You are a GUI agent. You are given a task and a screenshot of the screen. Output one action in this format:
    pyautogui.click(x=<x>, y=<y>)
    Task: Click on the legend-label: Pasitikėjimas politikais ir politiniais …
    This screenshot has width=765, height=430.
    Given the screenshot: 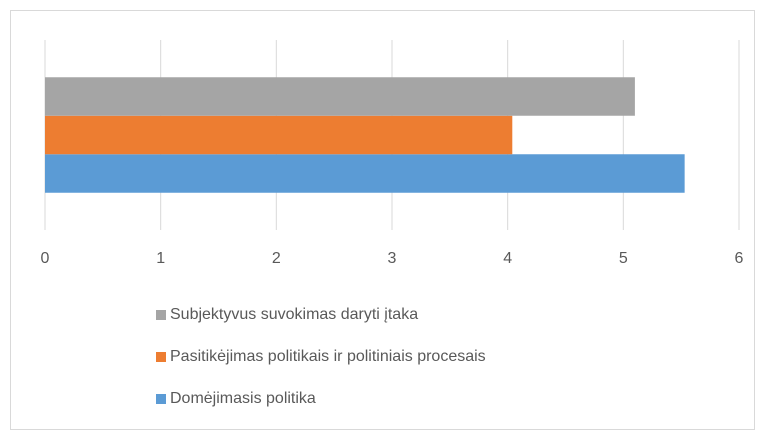 What is the action you would take?
    pyautogui.click(x=328, y=356)
    